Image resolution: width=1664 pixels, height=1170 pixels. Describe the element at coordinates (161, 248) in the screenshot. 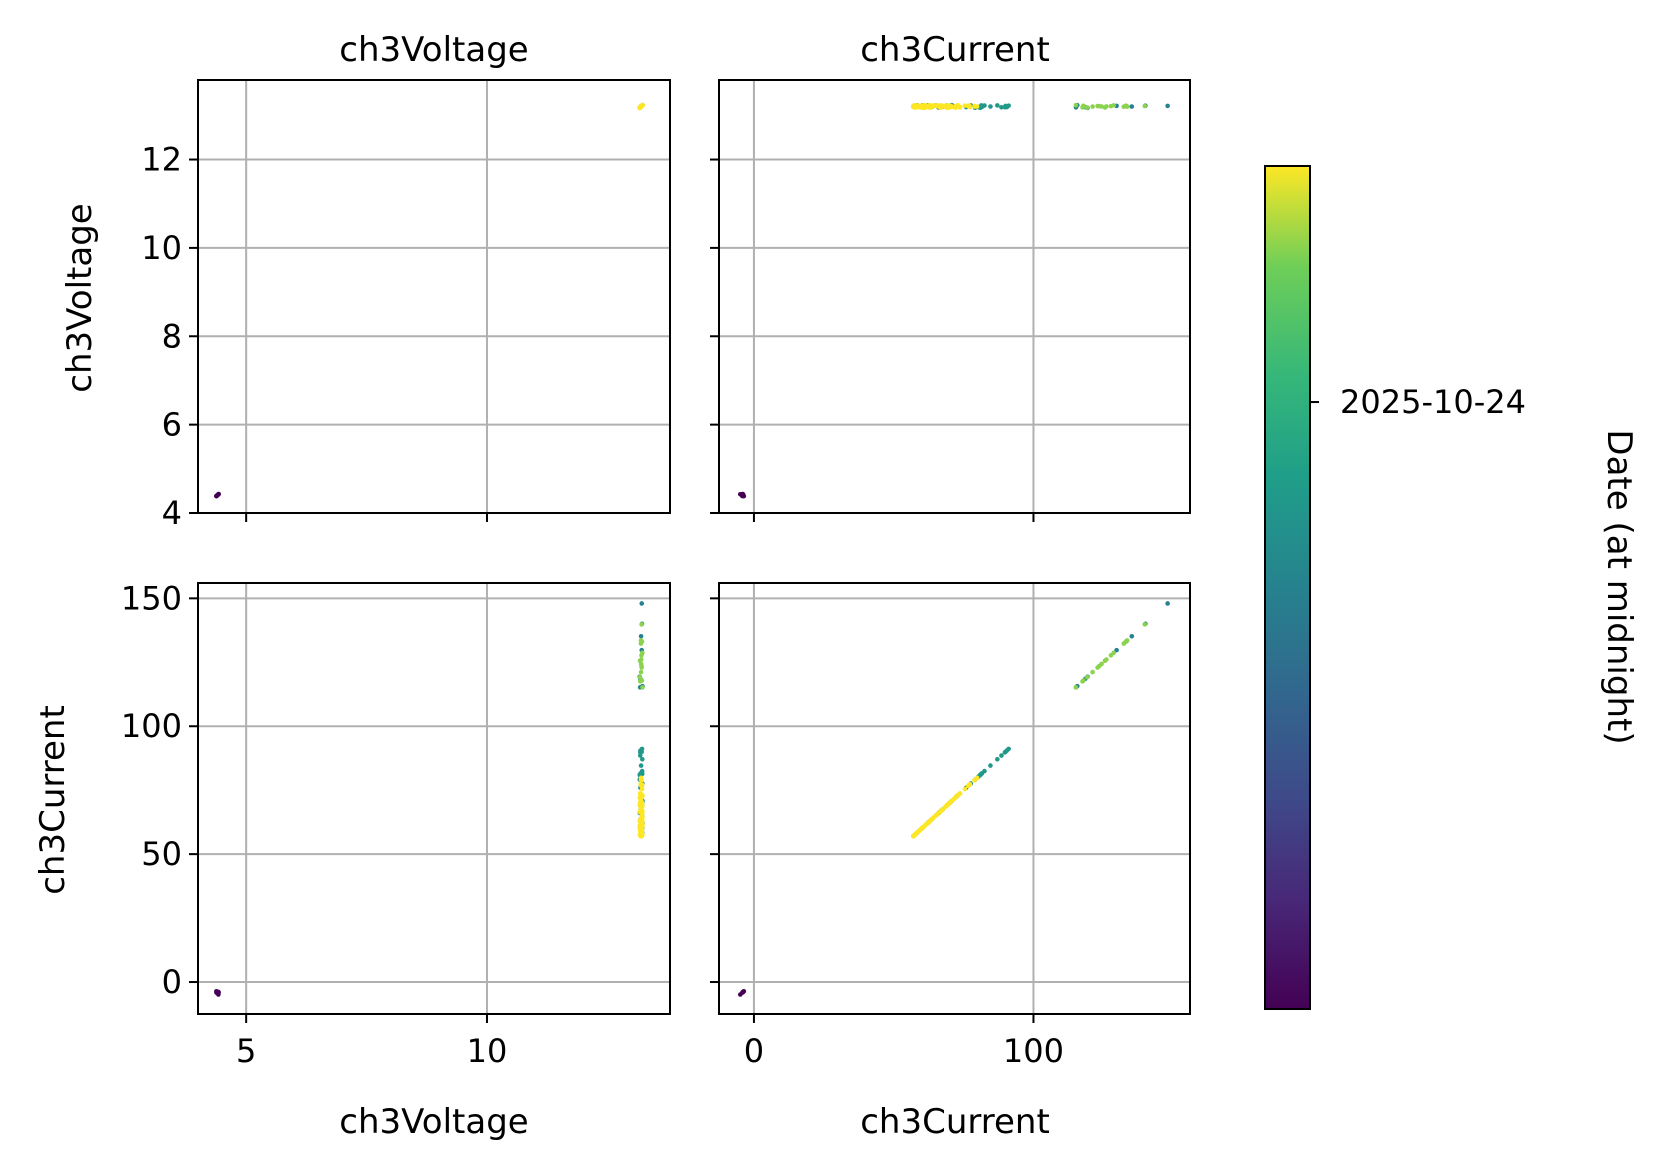

I see `y-tick-label: 10` at that location.